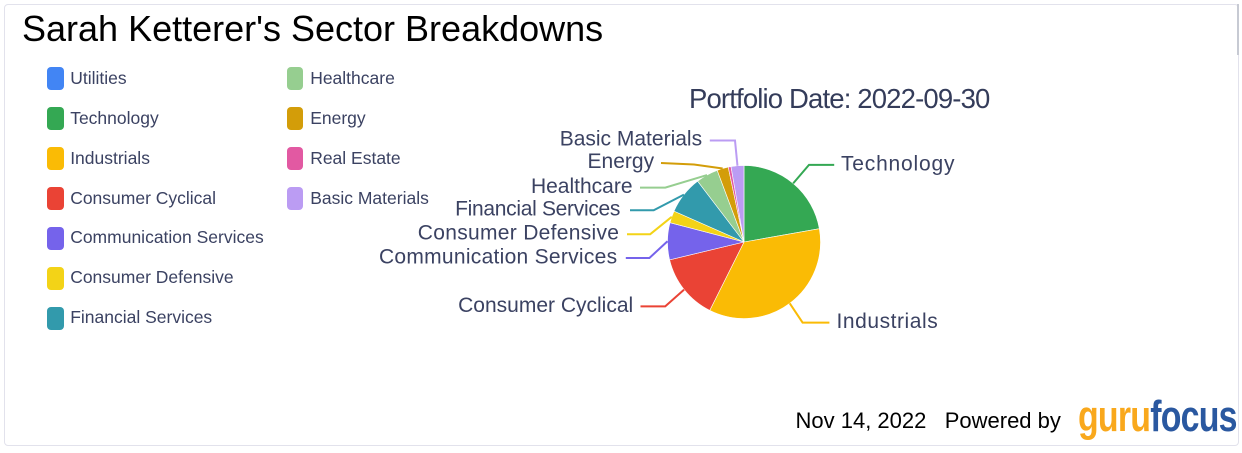 This screenshot has width=1242, height=453. I want to click on svg-text: Technology, so click(898, 163).